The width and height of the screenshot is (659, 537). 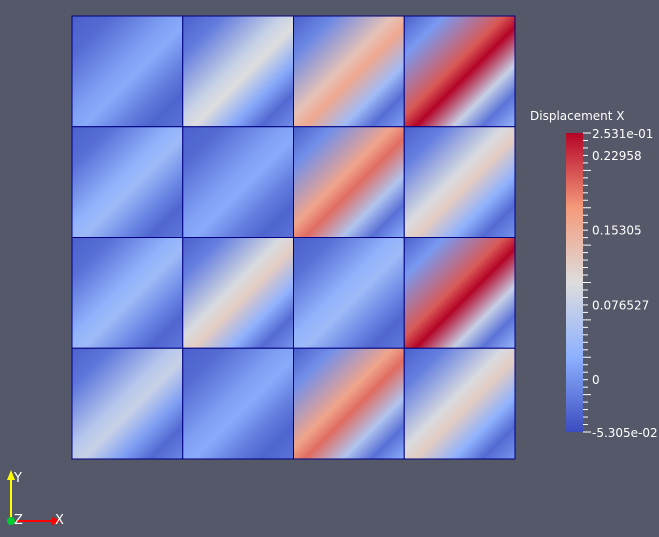 What do you see at coordinates (35, 499) in the screenshot?
I see `orientation-axes: Y Z X` at bounding box center [35, 499].